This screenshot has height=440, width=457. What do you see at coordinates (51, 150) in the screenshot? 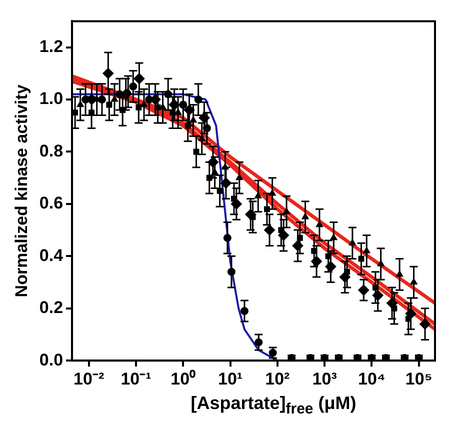
I see `y-tick-label: 0.8` at bounding box center [51, 150].